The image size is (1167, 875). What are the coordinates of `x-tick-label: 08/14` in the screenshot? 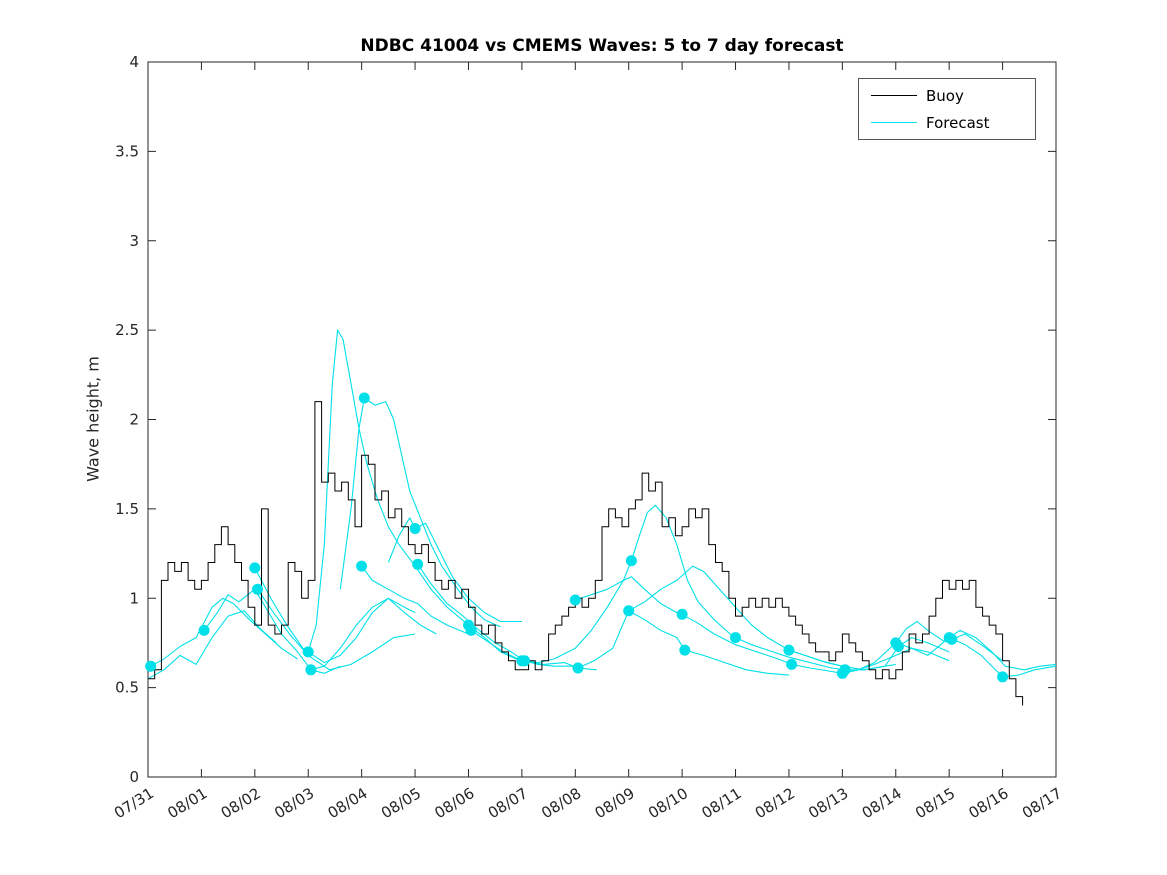 It's located at (882, 803).